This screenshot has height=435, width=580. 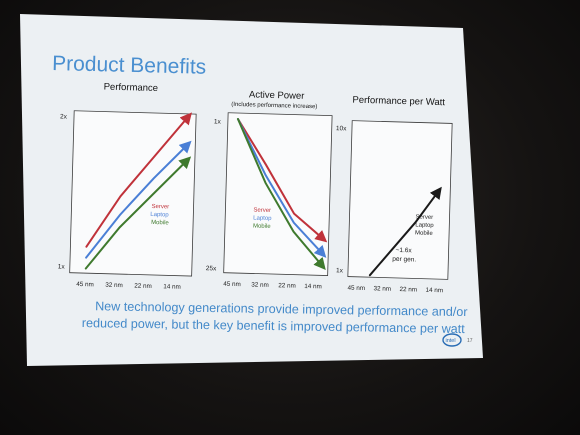 I want to click on perf-per-watt-plot-area, so click(x=400, y=200).